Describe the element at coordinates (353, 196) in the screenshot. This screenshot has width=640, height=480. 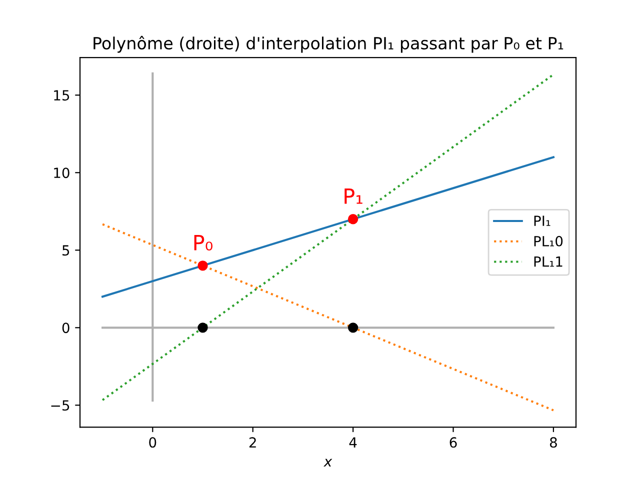
I see `annotation: P₁` at that location.